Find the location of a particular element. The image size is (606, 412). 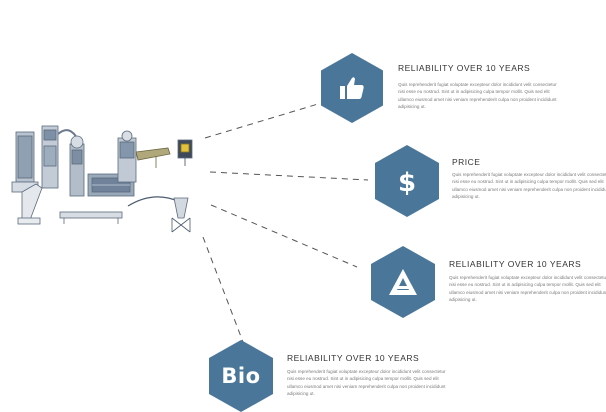

feature-title-1: RELIABILITY OVER 10 YEARS is located at coordinates (464, 68).